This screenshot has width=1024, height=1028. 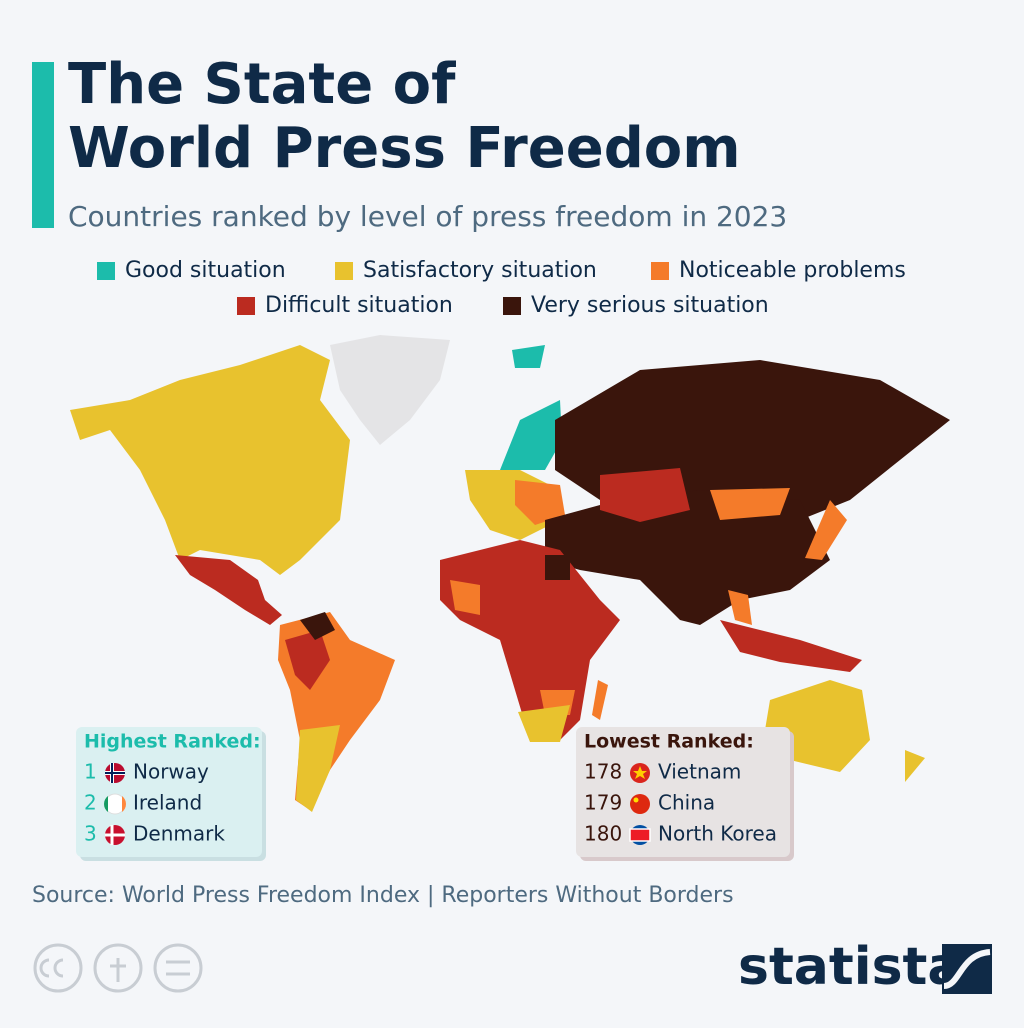 I want to click on legend-label: Very serious situation, so click(x=650, y=305).